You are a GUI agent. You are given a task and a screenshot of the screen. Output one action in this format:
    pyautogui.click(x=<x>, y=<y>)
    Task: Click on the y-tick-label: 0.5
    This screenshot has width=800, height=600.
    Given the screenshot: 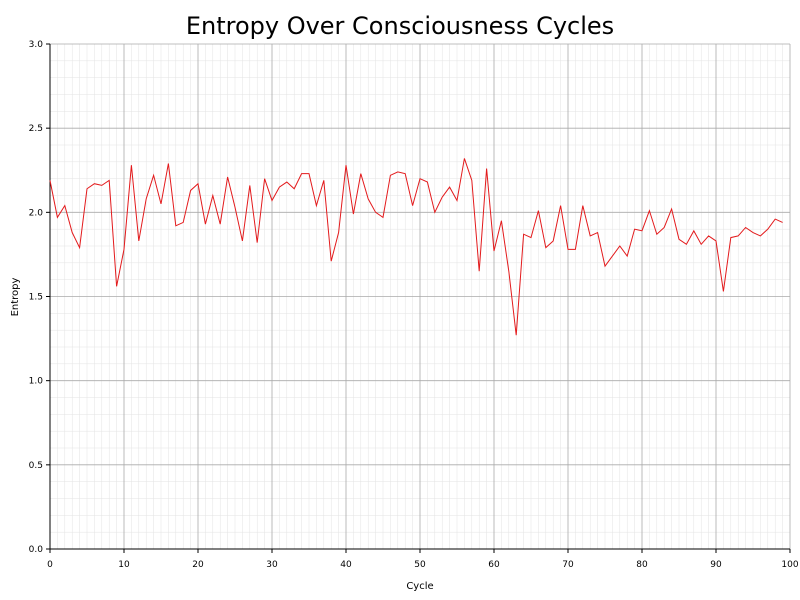 What is the action you would take?
    pyautogui.click(x=36, y=466)
    